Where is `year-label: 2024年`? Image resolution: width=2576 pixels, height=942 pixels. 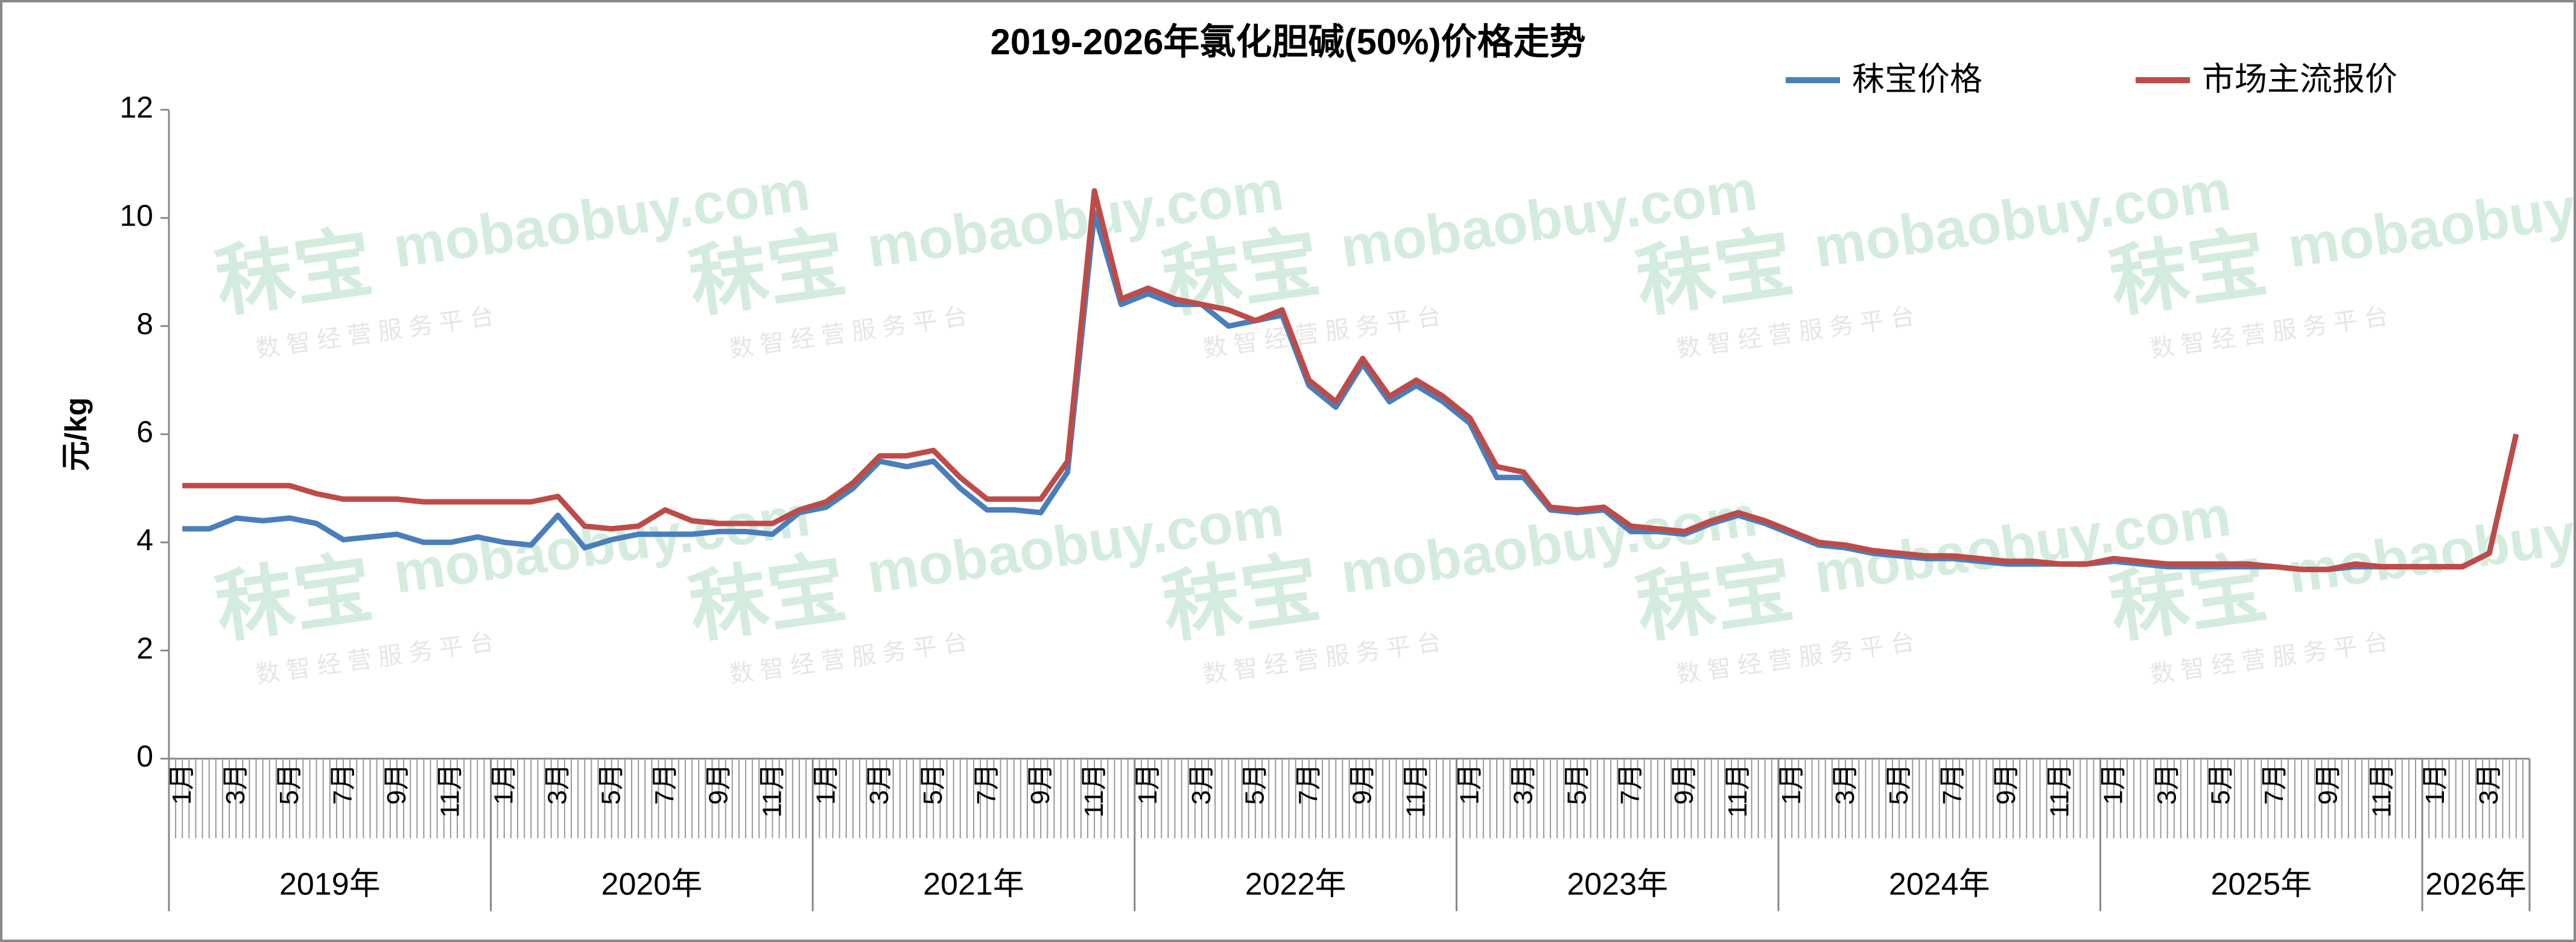
year-label: 2024年 is located at coordinates (1939, 885).